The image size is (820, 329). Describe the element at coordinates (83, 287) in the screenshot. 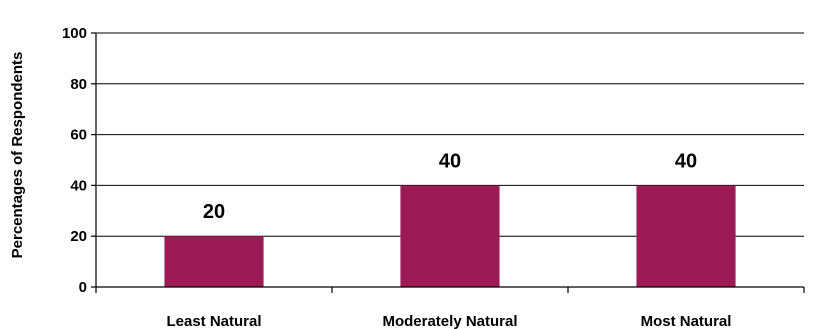

I see `y-tick-label: 0` at that location.